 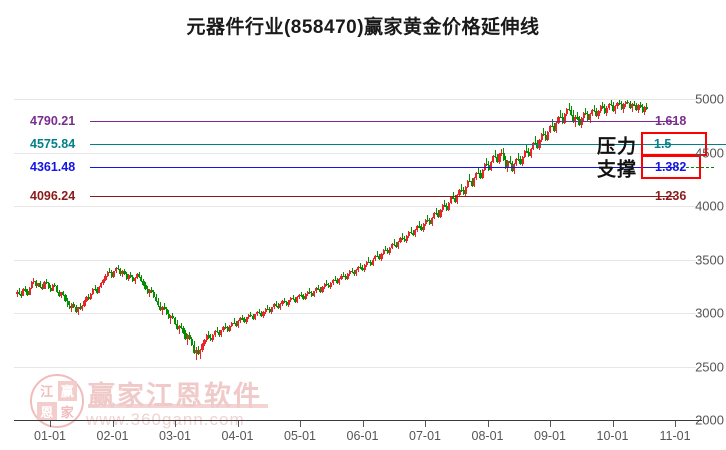 I want to click on x-axis-tick-label: 08-01, so click(x=487, y=436).